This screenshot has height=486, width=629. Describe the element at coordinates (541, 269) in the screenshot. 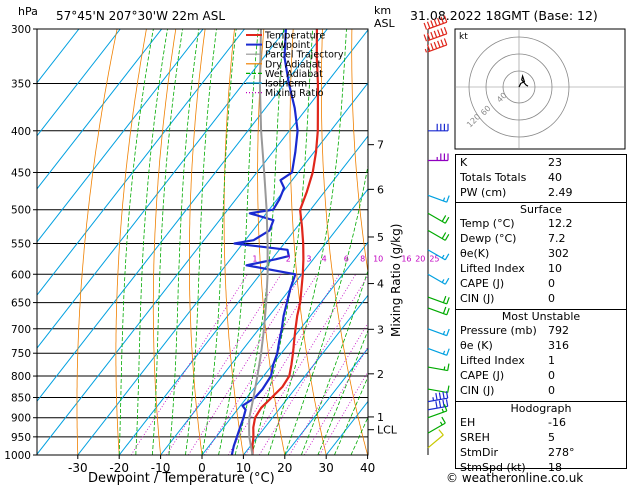

I see `index-row: Lifted Index 10` at that location.